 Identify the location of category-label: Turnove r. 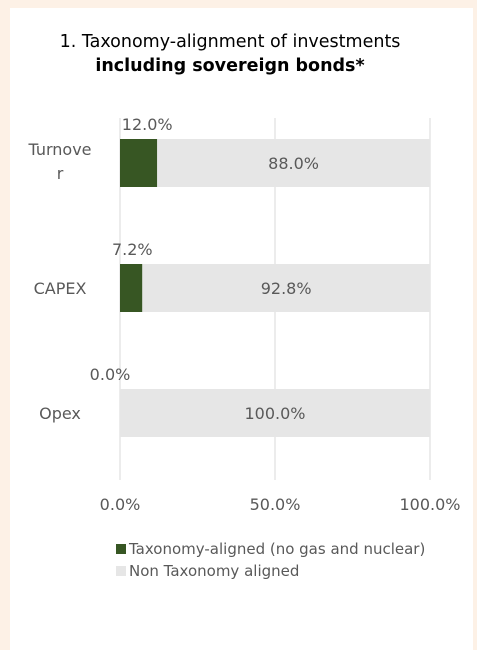
(59, 161).